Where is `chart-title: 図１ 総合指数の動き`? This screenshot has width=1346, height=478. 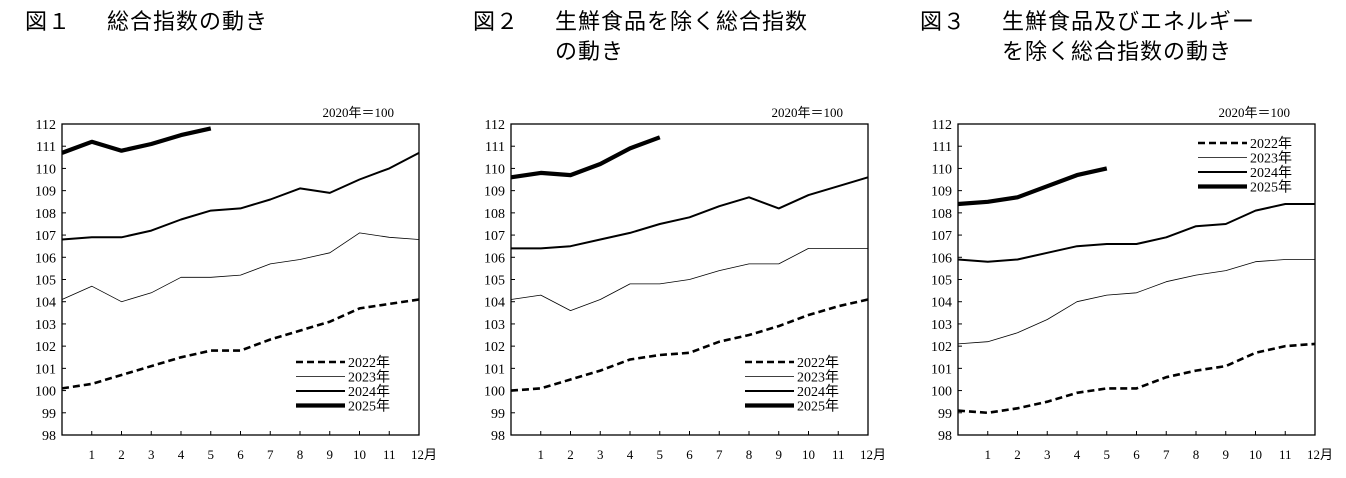 chart-title: 図１ 総合指数の動き is located at coordinates (146, 23).